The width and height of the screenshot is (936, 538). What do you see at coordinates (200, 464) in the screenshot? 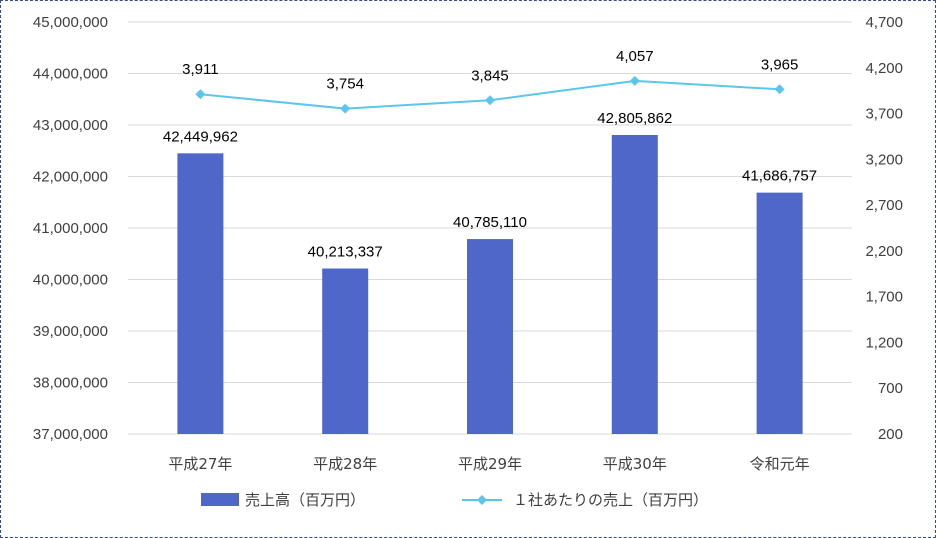
I see `category-label: 平成27年` at bounding box center [200, 464].